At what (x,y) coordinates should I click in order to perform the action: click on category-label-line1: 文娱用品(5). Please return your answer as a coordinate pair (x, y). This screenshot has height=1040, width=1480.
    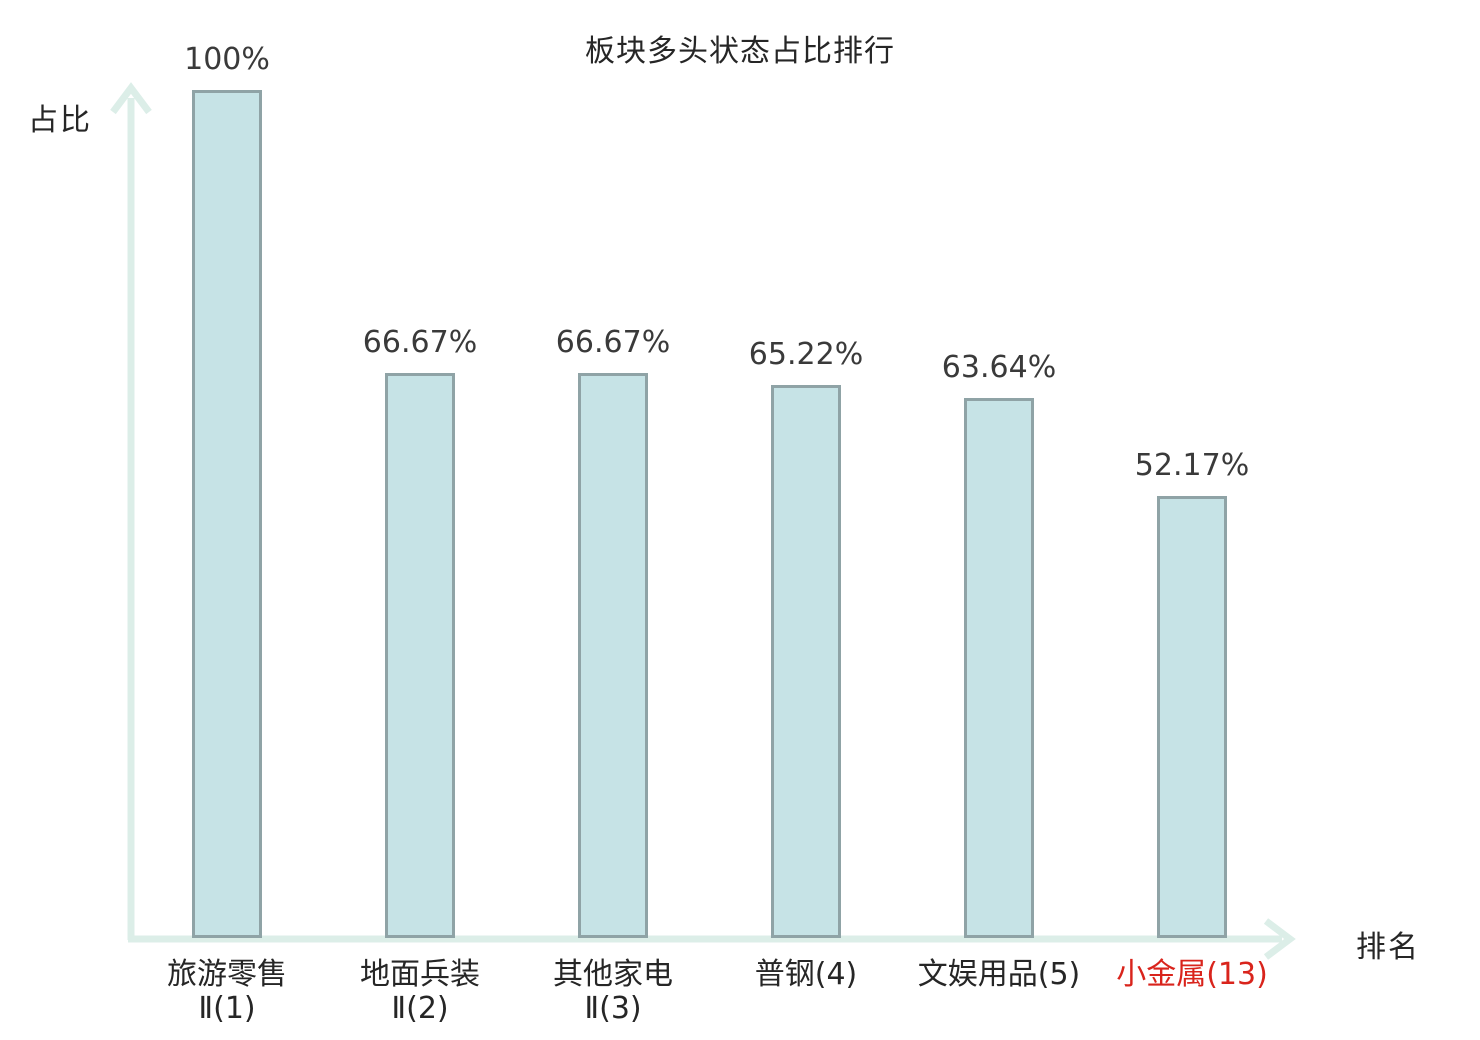
    Looking at the image, I should click on (999, 974).